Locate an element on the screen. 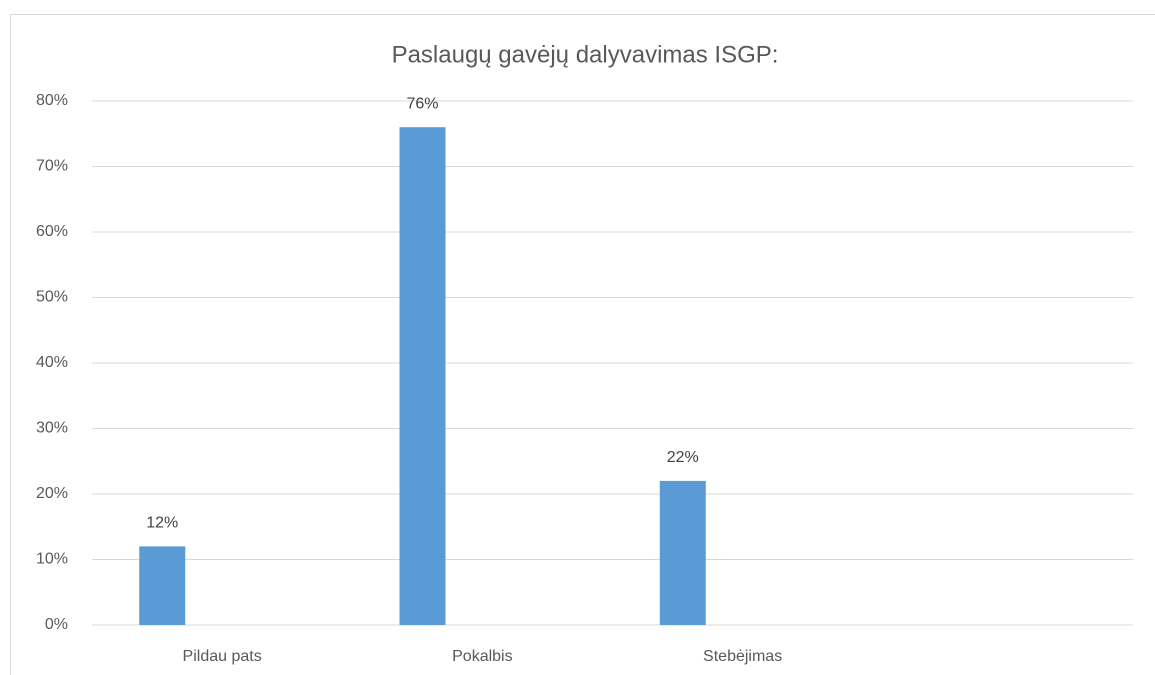 Image resolution: width=1155 pixels, height=675 pixels. y-tick-label: 20% is located at coordinates (52, 493).